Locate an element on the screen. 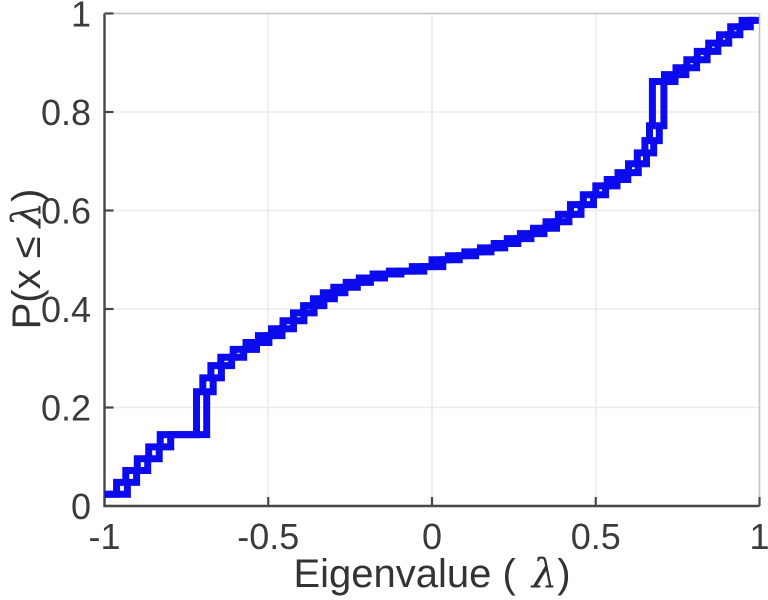 This screenshot has height=600, width=768. y-label-close: ) is located at coordinates (27, 195).